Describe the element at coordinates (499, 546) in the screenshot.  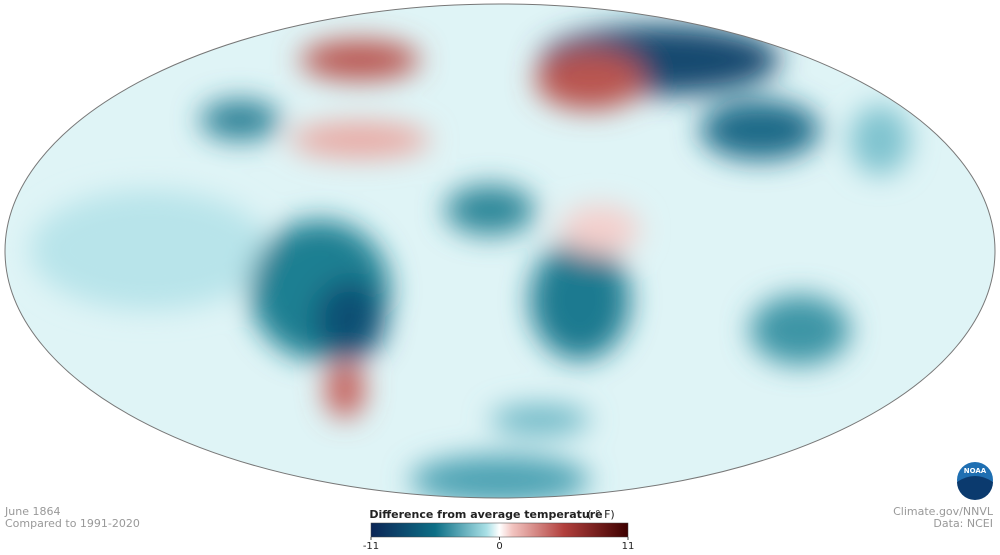
I see `tick-label: 0` at that location.